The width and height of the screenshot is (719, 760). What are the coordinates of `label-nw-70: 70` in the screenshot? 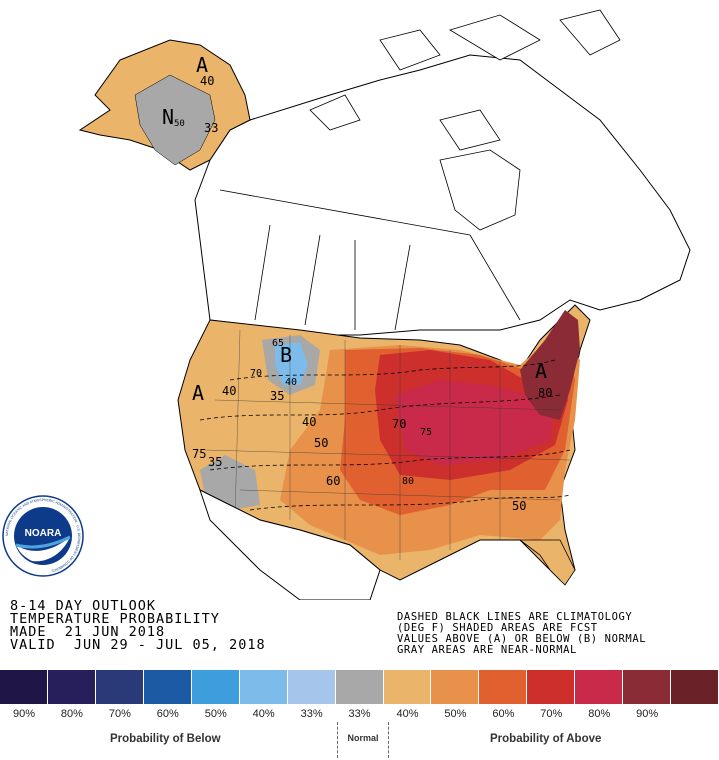 It's located at (256, 373).